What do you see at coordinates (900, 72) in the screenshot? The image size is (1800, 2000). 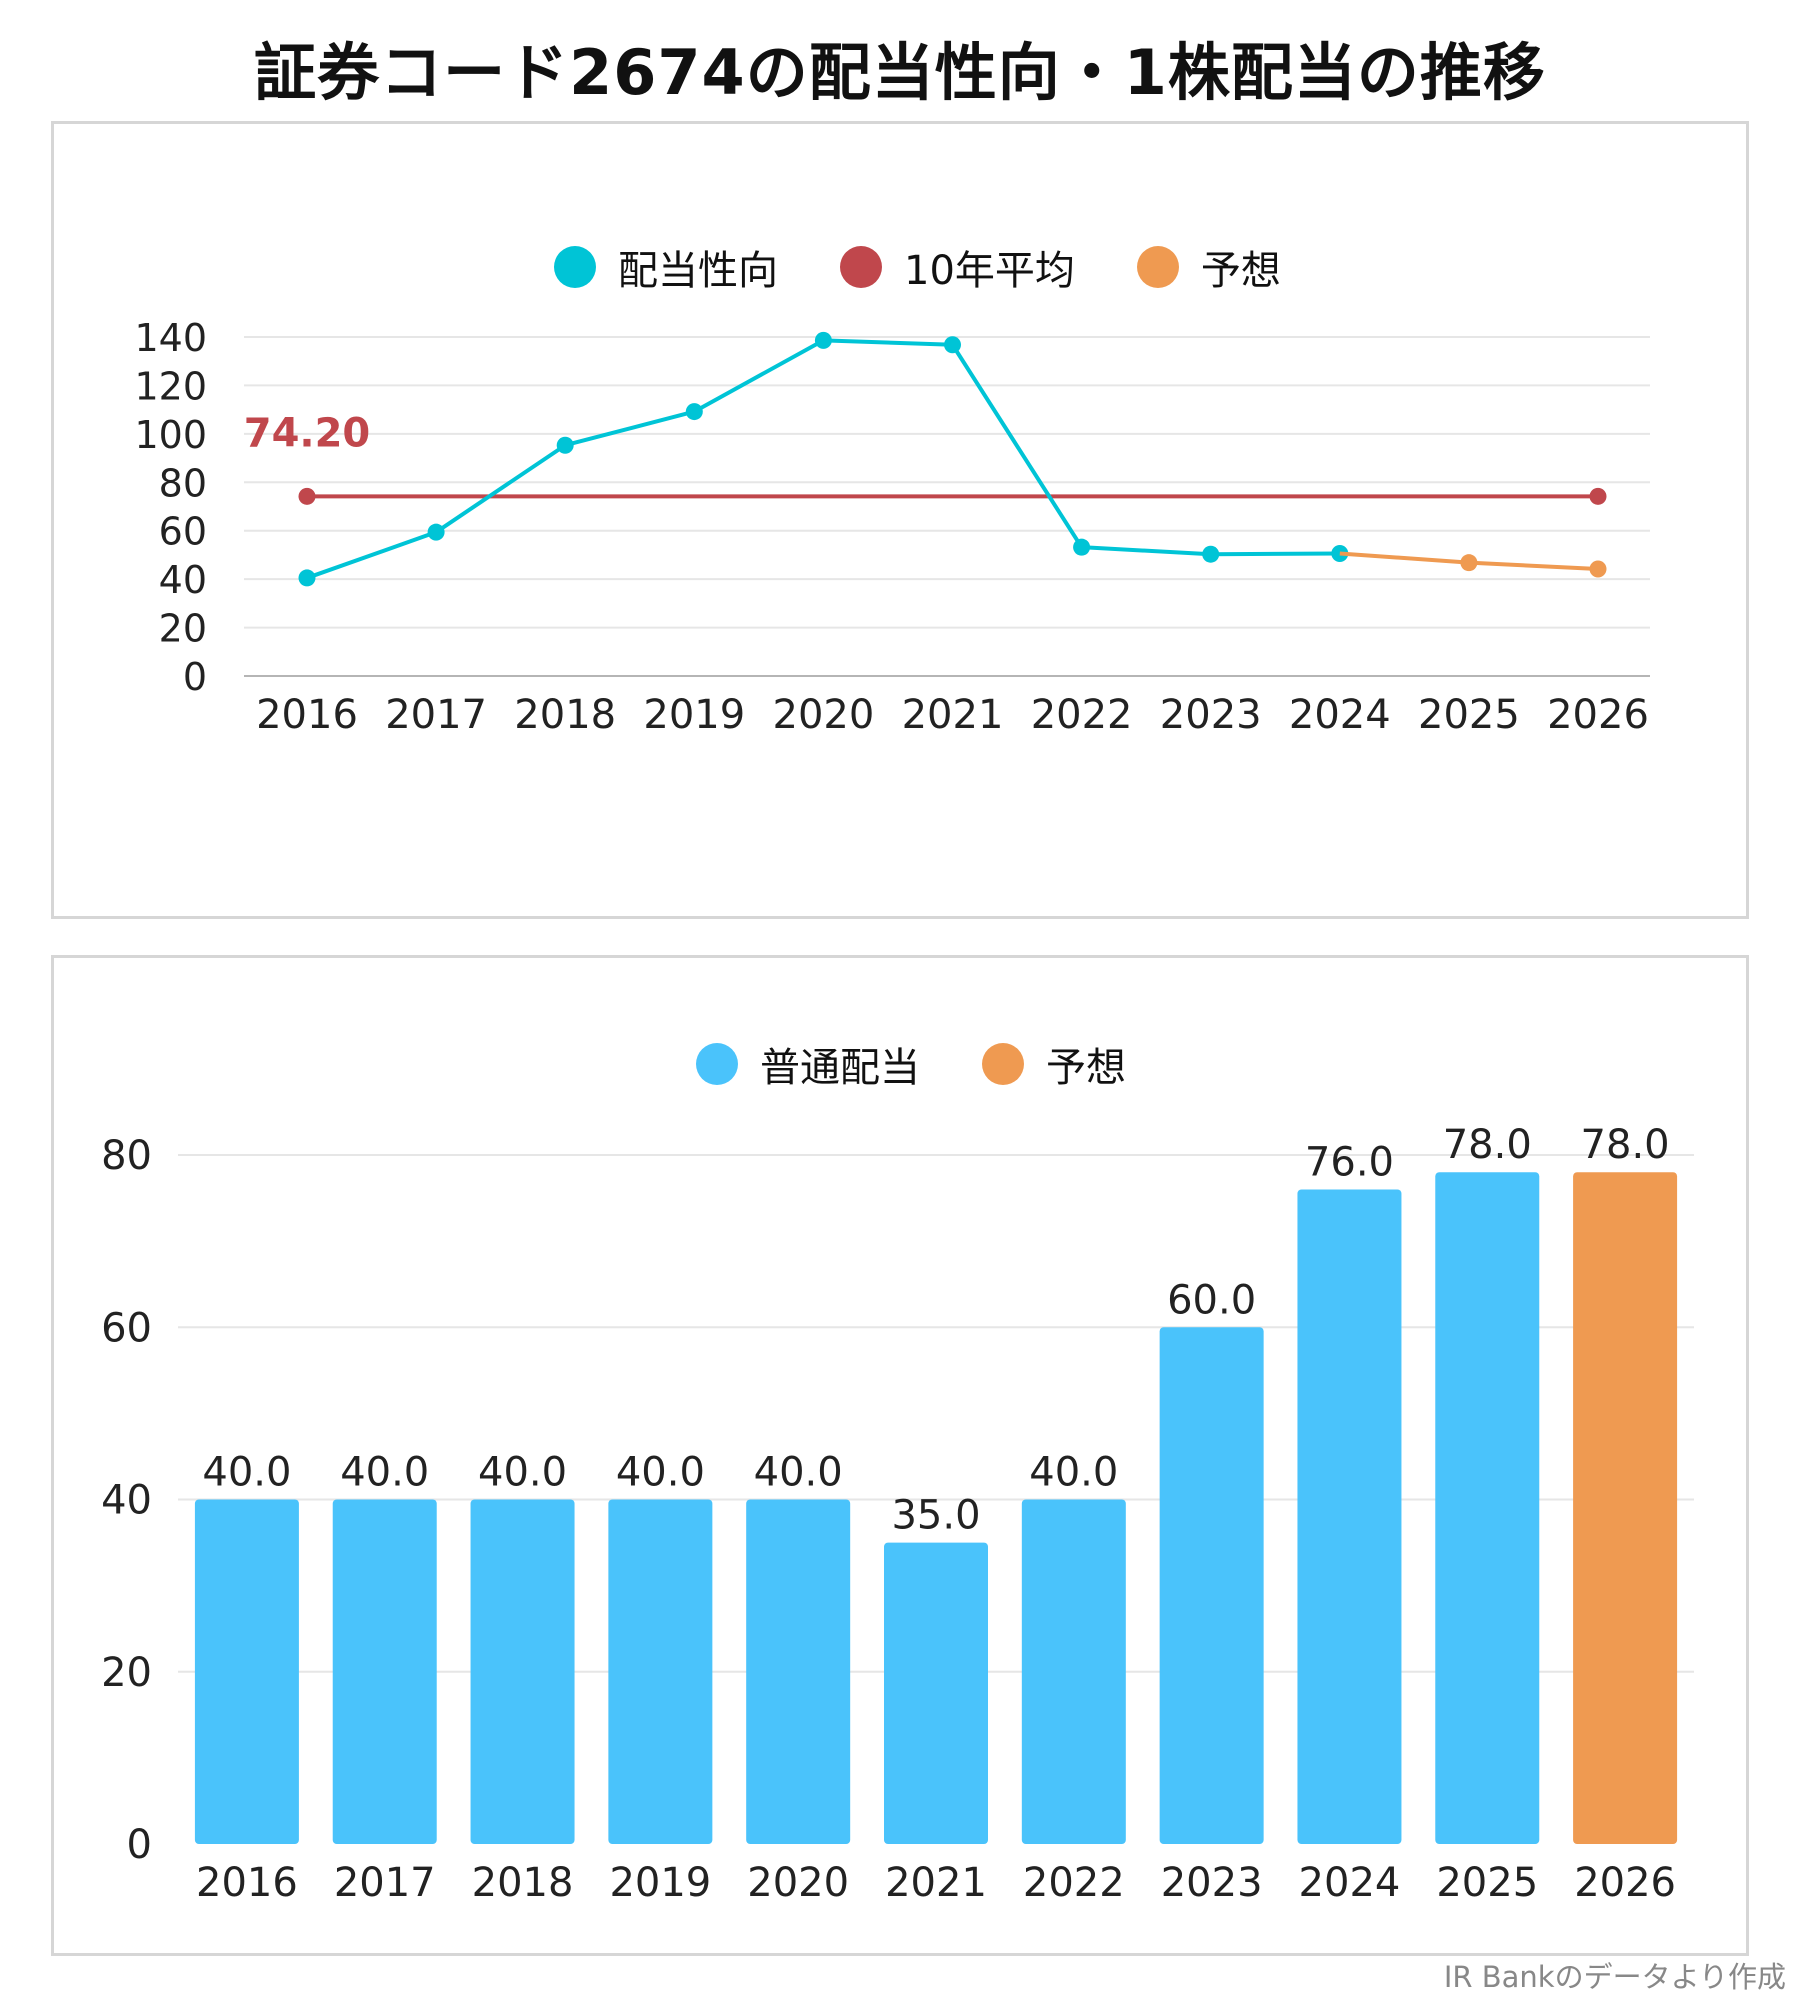 I see `page-title: 証券コード2674の配当性向・1株配当の推移` at bounding box center [900, 72].